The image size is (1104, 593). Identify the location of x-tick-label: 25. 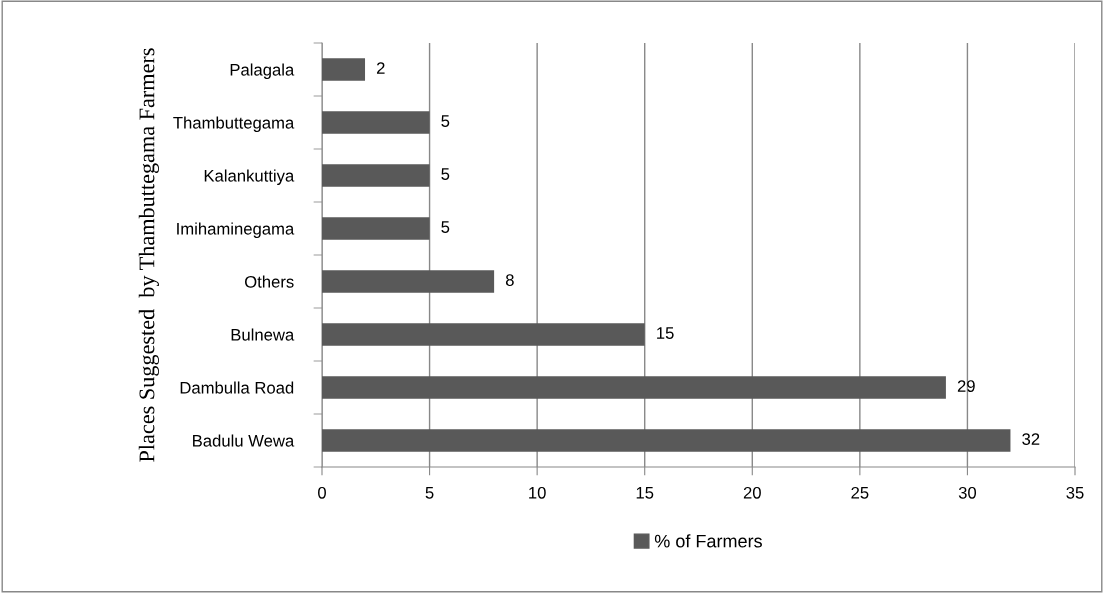
(860, 492).